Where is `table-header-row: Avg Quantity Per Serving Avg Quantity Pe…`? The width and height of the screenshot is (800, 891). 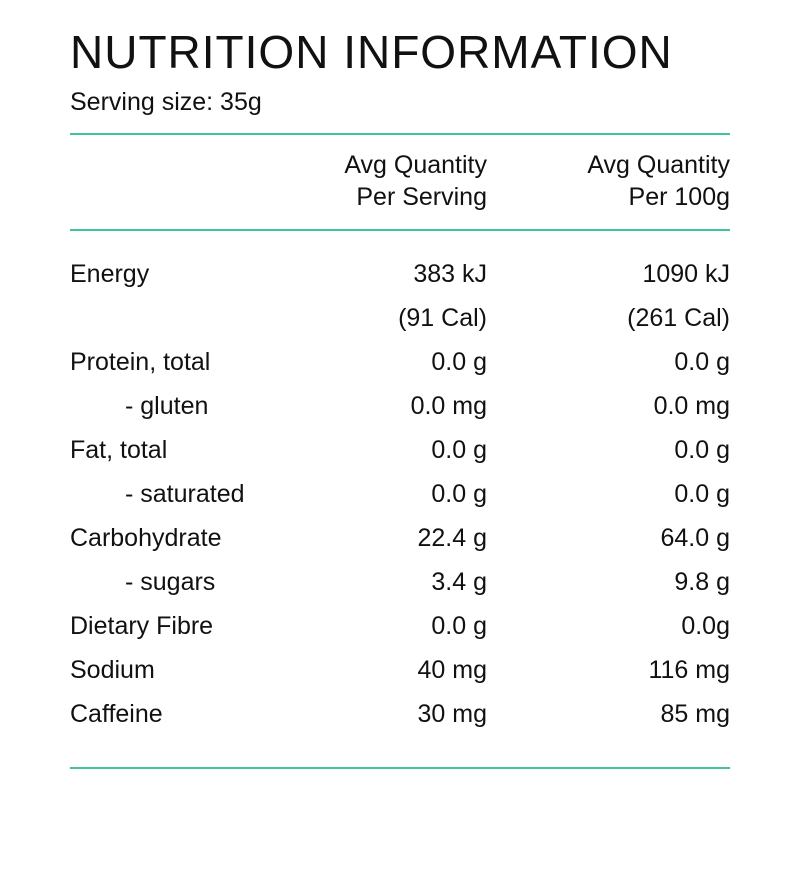
table-header-row: Avg Quantity Per Serving Avg Quantity Pe… is located at coordinates (400, 181).